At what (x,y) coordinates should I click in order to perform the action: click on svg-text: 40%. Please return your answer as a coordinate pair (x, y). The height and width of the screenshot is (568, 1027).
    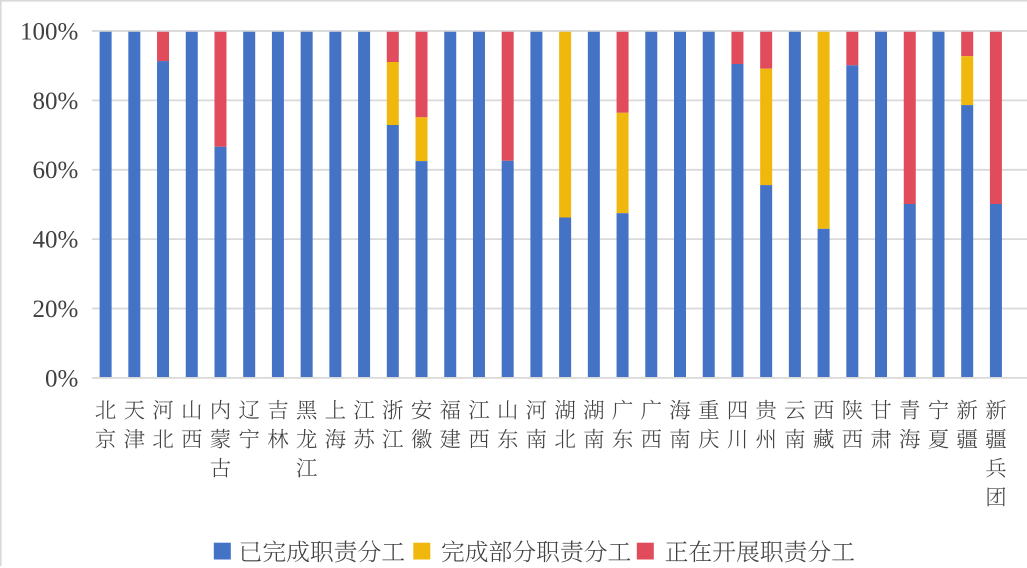
    Looking at the image, I should click on (55, 240).